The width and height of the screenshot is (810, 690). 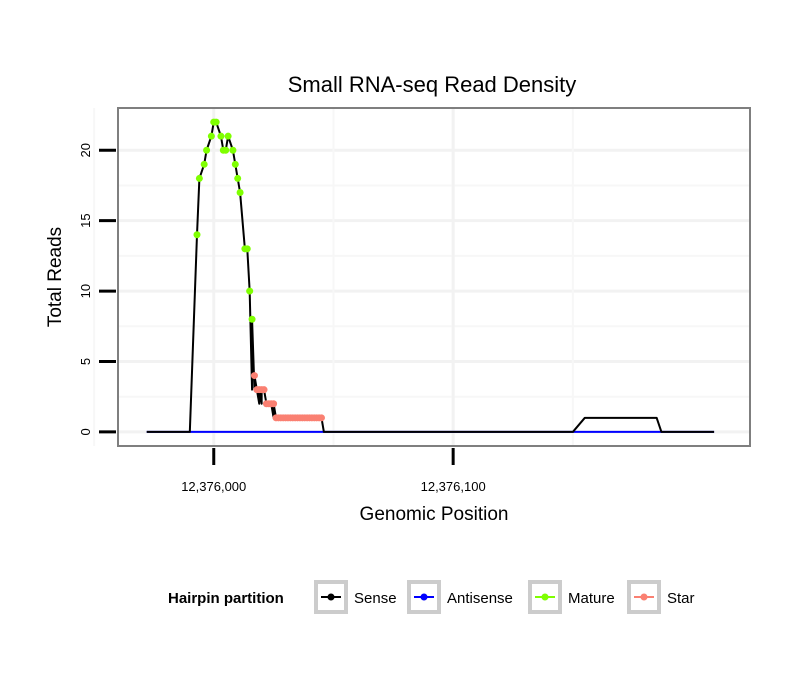 I want to click on legend-title: Hairpin partition, so click(x=226, y=598).